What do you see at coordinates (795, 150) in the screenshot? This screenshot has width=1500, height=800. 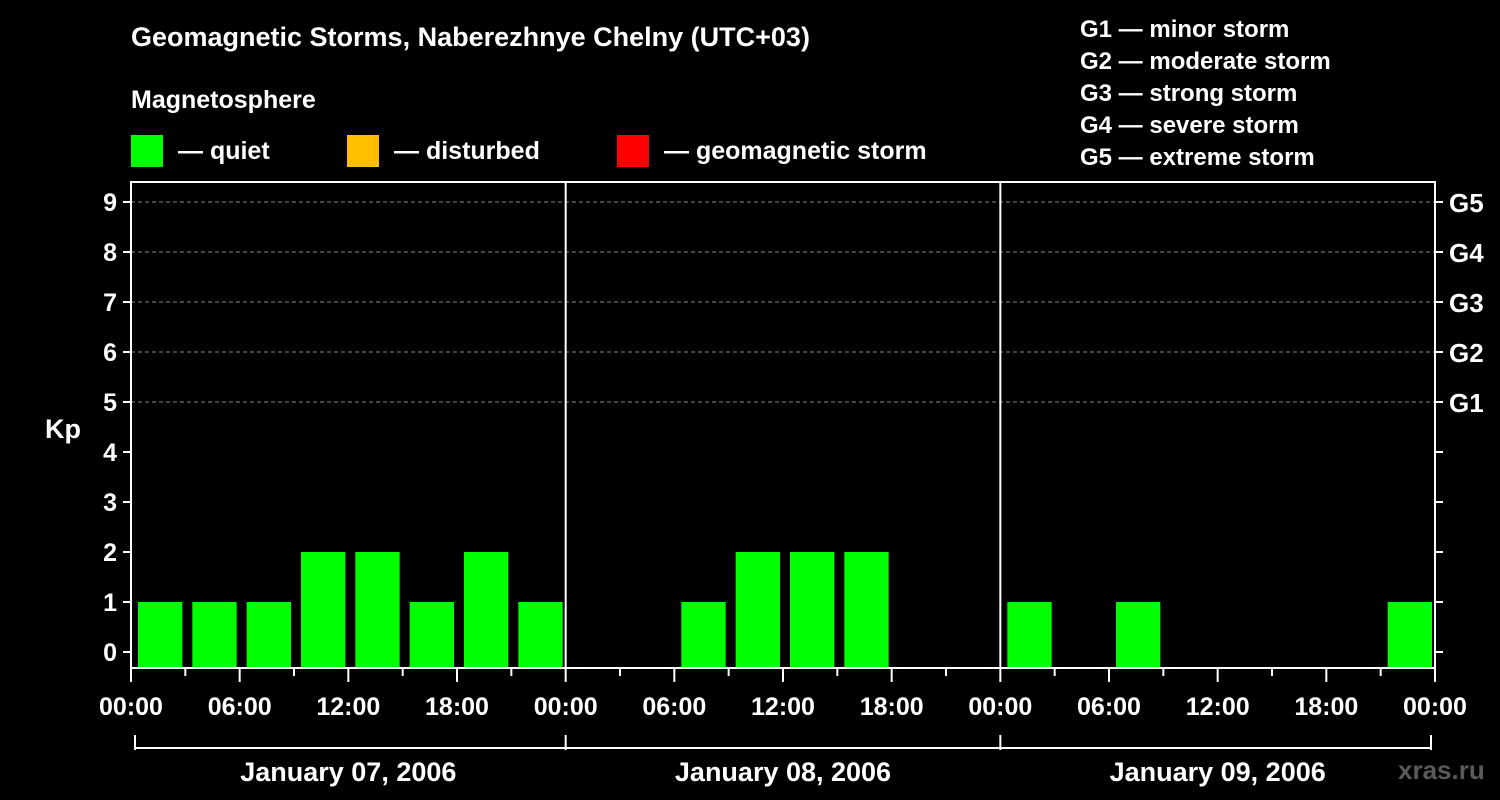 I see `legend-storm-label: — geomagnetic storm` at bounding box center [795, 150].